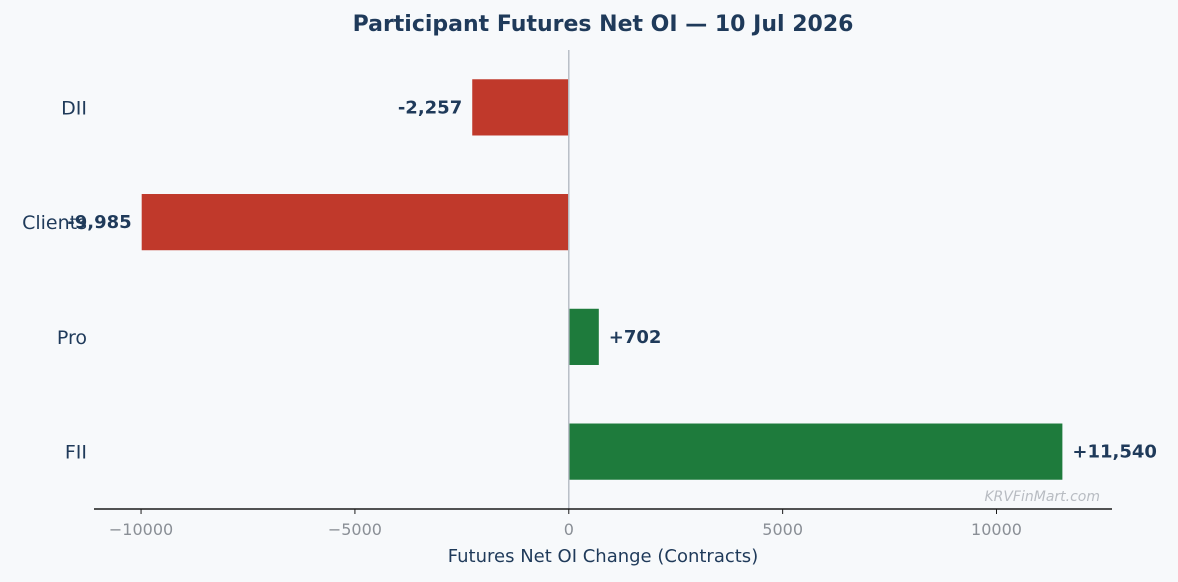 The height and width of the screenshot is (582, 1178). I want to click on category-labels: DII Clients Pro FII, so click(54, 280).